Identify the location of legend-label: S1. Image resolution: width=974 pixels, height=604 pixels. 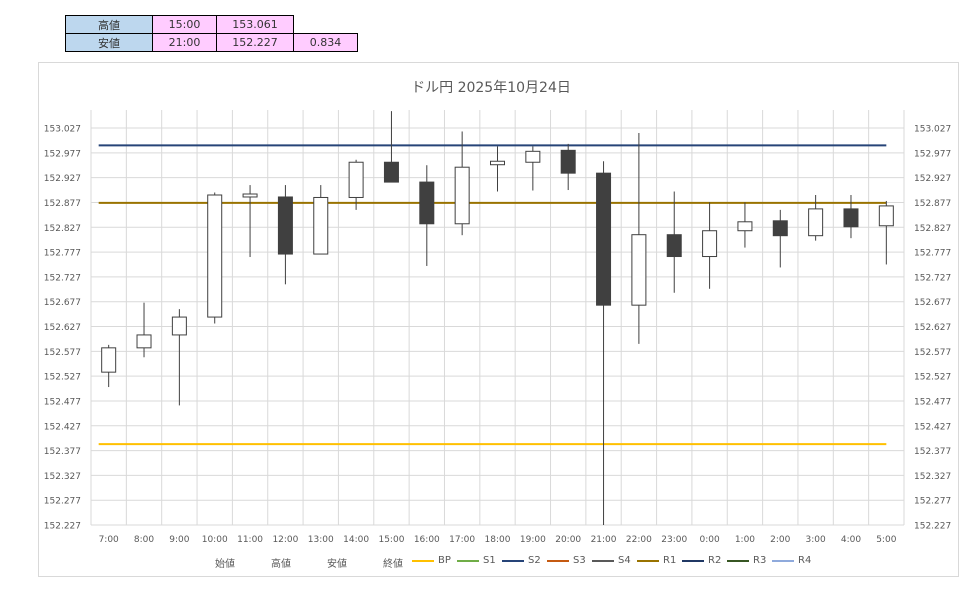
(489, 560).